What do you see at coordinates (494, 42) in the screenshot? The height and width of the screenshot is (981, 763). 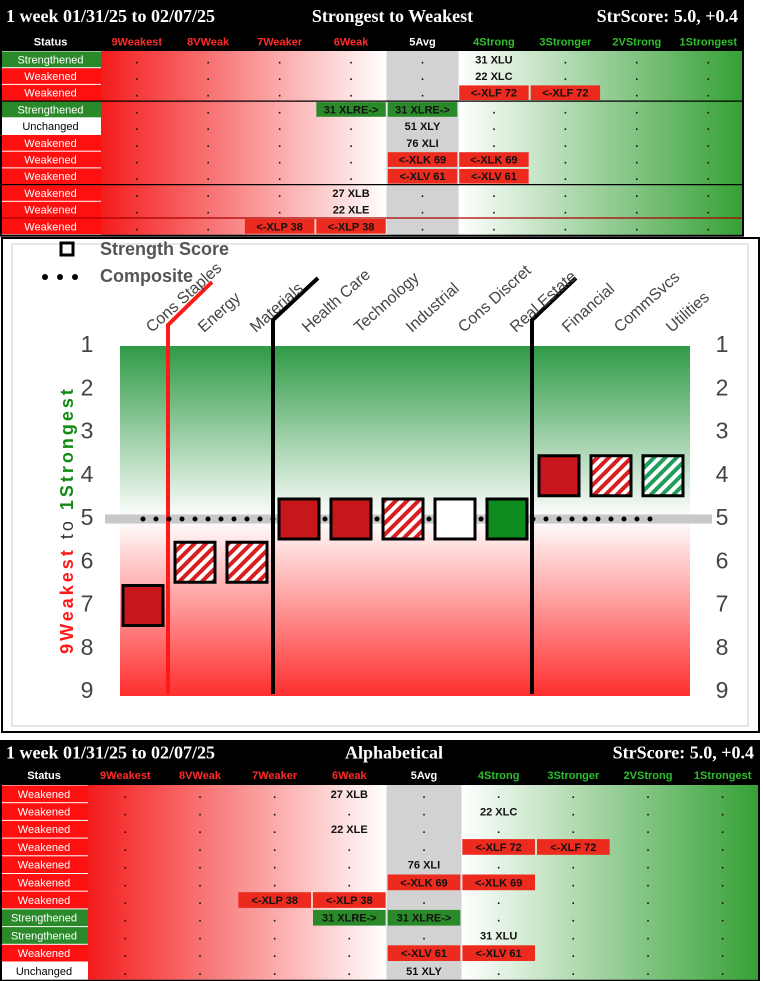 I see `column-header: 4Strong` at bounding box center [494, 42].